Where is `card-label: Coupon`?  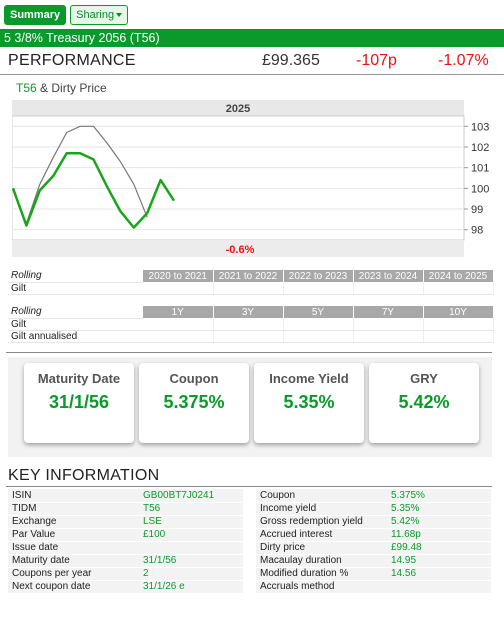 card-label: Coupon is located at coordinates (194, 378).